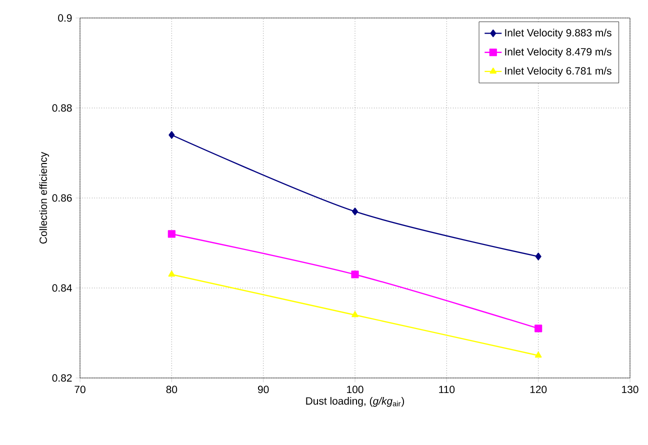  What do you see at coordinates (630, 390) in the screenshot?
I see `x-tick-label: 130` at bounding box center [630, 390].